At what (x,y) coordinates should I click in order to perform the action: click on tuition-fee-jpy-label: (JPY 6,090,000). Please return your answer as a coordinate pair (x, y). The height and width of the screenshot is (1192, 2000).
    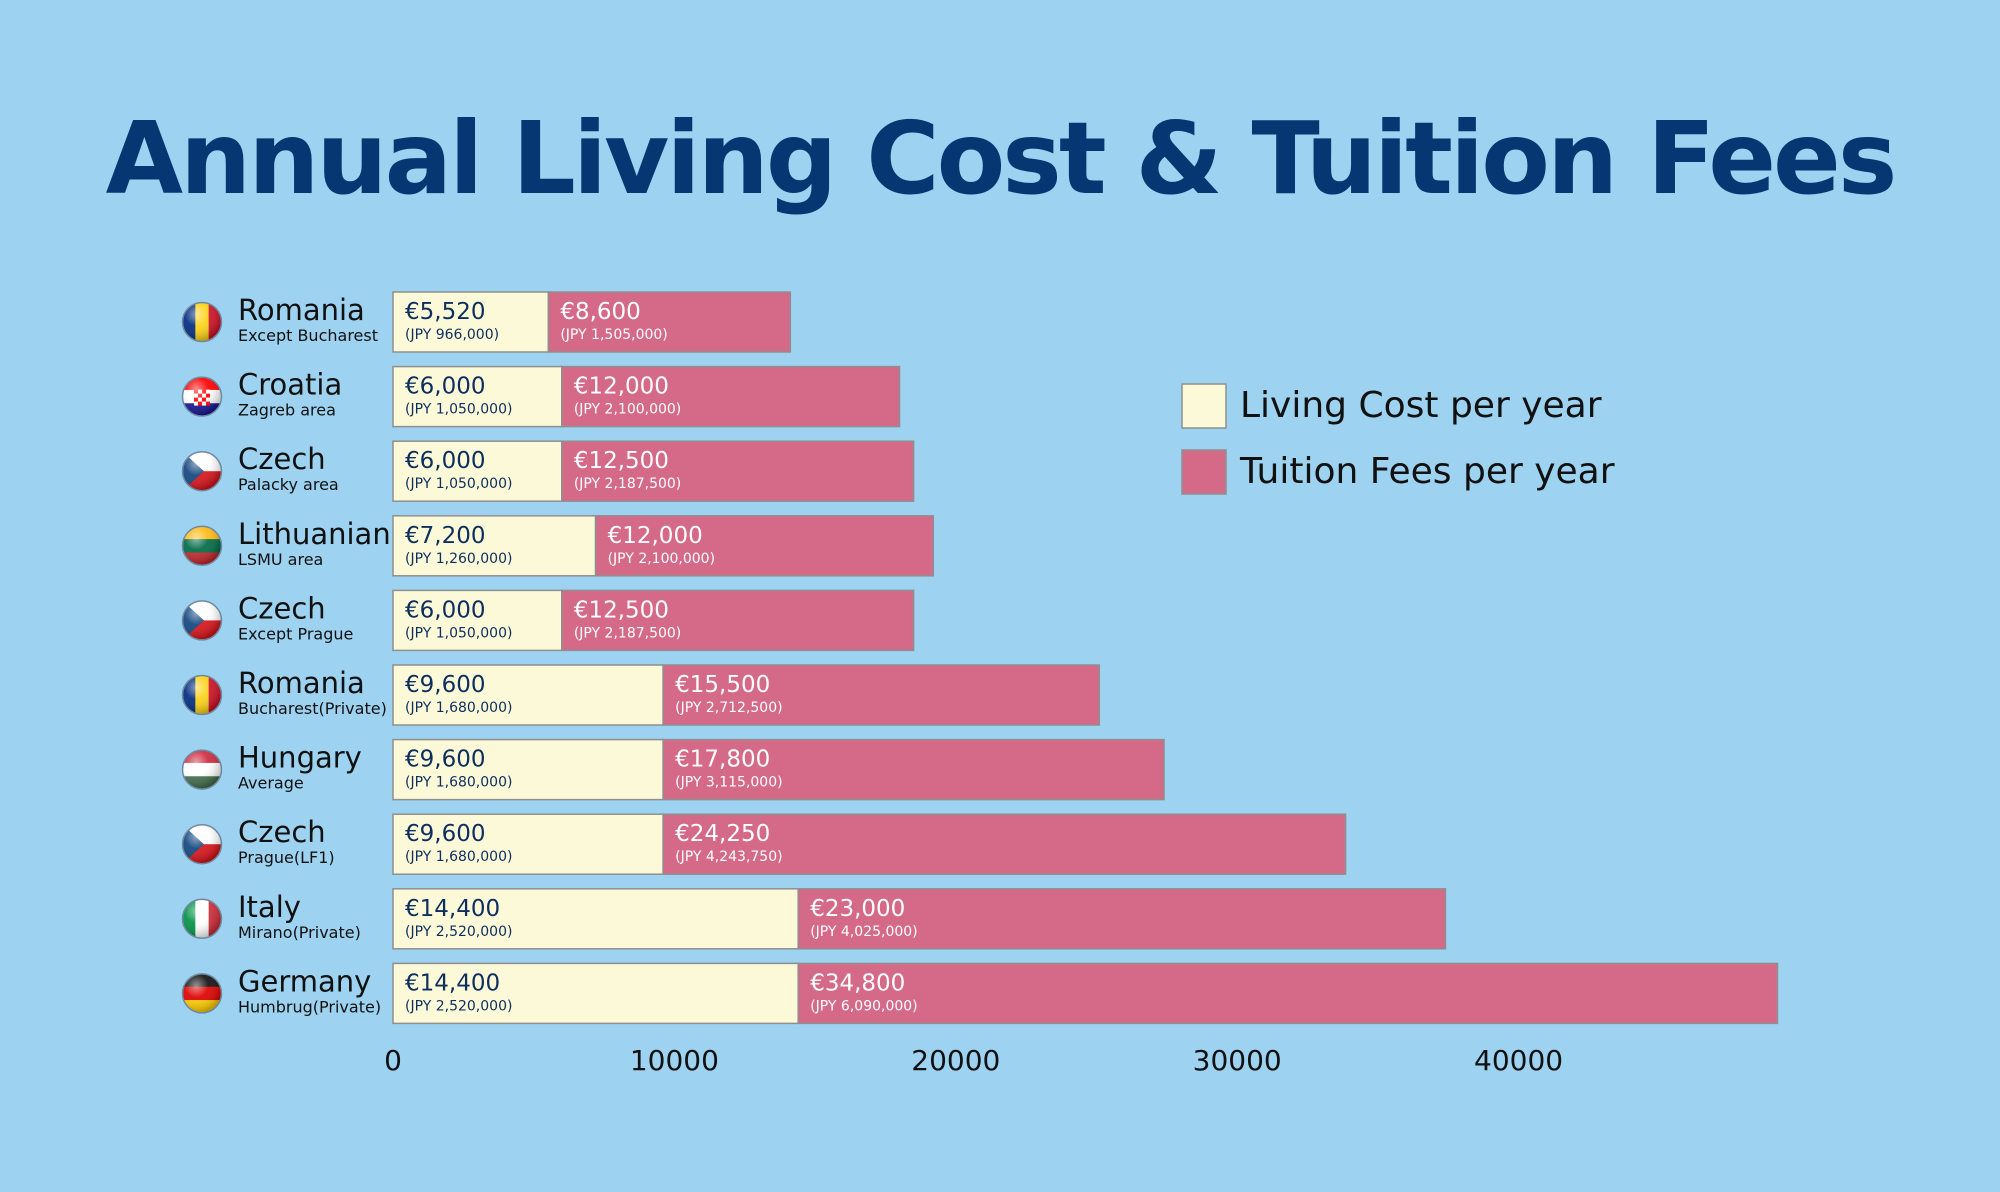
    Looking at the image, I should click on (863, 1006).